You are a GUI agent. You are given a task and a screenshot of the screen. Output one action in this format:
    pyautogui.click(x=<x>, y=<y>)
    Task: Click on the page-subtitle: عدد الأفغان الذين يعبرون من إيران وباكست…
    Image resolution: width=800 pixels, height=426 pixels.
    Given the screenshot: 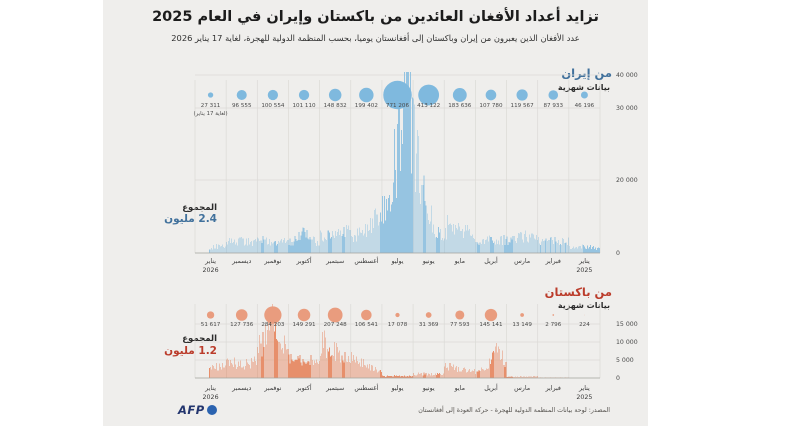 What is the action you would take?
    pyautogui.click(x=375, y=38)
    